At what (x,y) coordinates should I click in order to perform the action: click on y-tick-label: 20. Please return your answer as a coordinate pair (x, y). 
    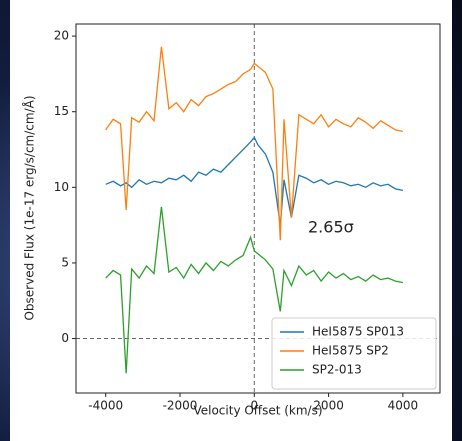
    Looking at the image, I should click on (61, 36).